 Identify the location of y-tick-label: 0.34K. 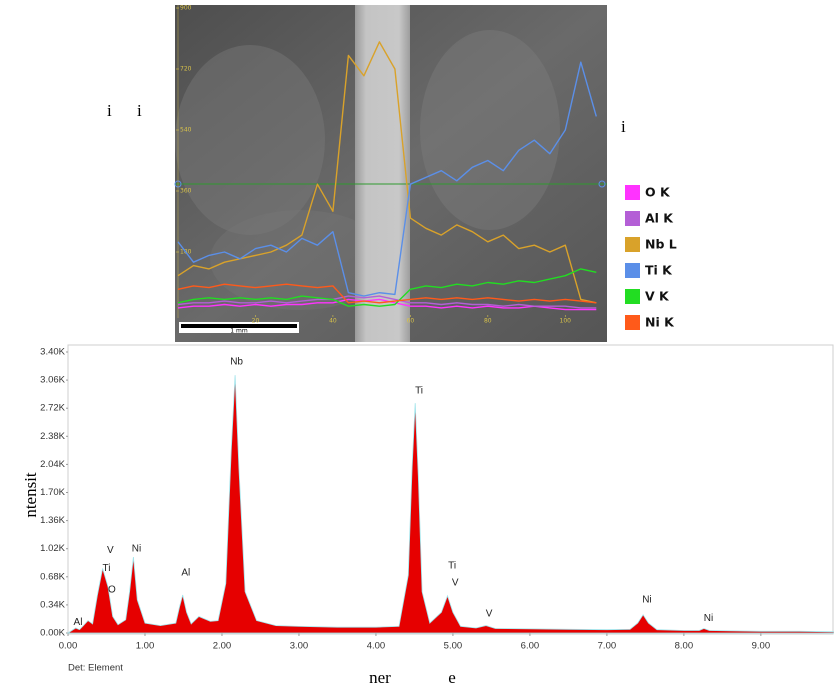
(52, 604).